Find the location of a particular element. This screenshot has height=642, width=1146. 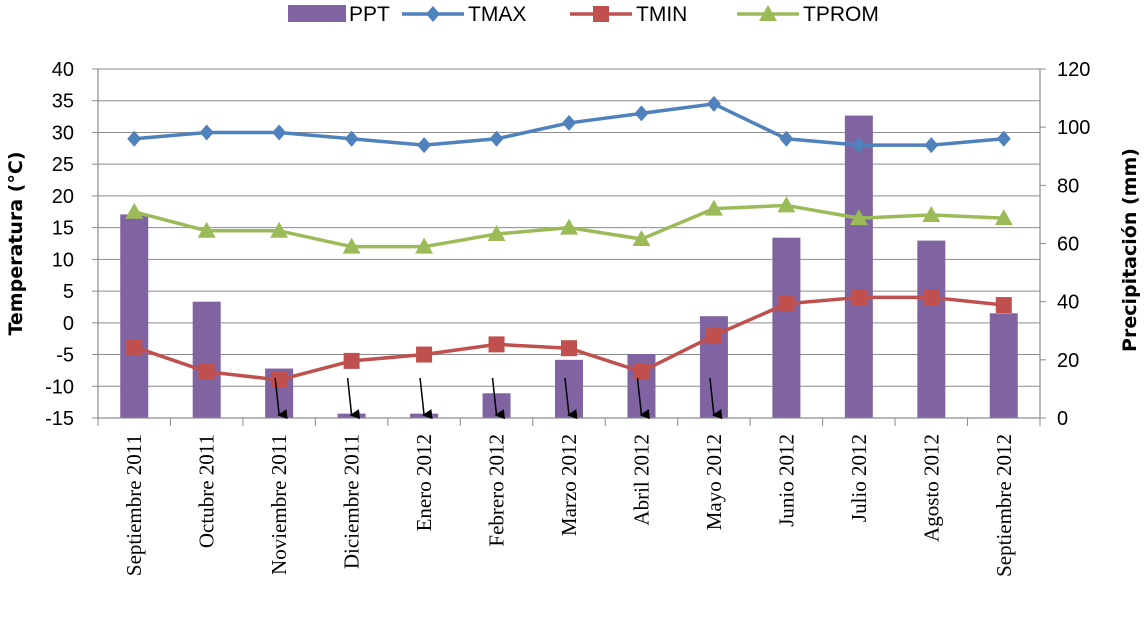

legend-label-ppt: PPT is located at coordinates (369, 14).